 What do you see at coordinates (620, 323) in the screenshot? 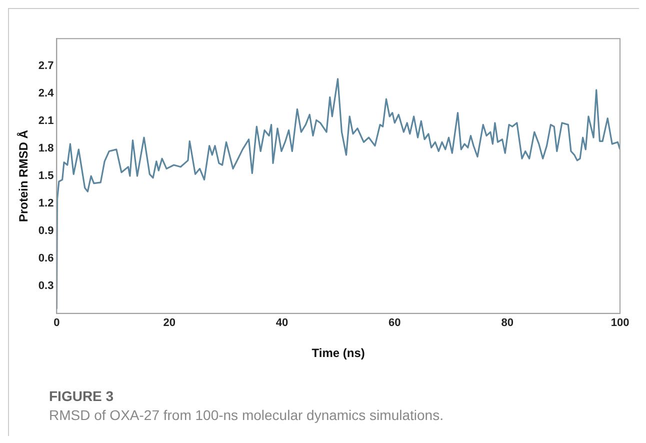
I see `x-tick-label: 100` at bounding box center [620, 323].